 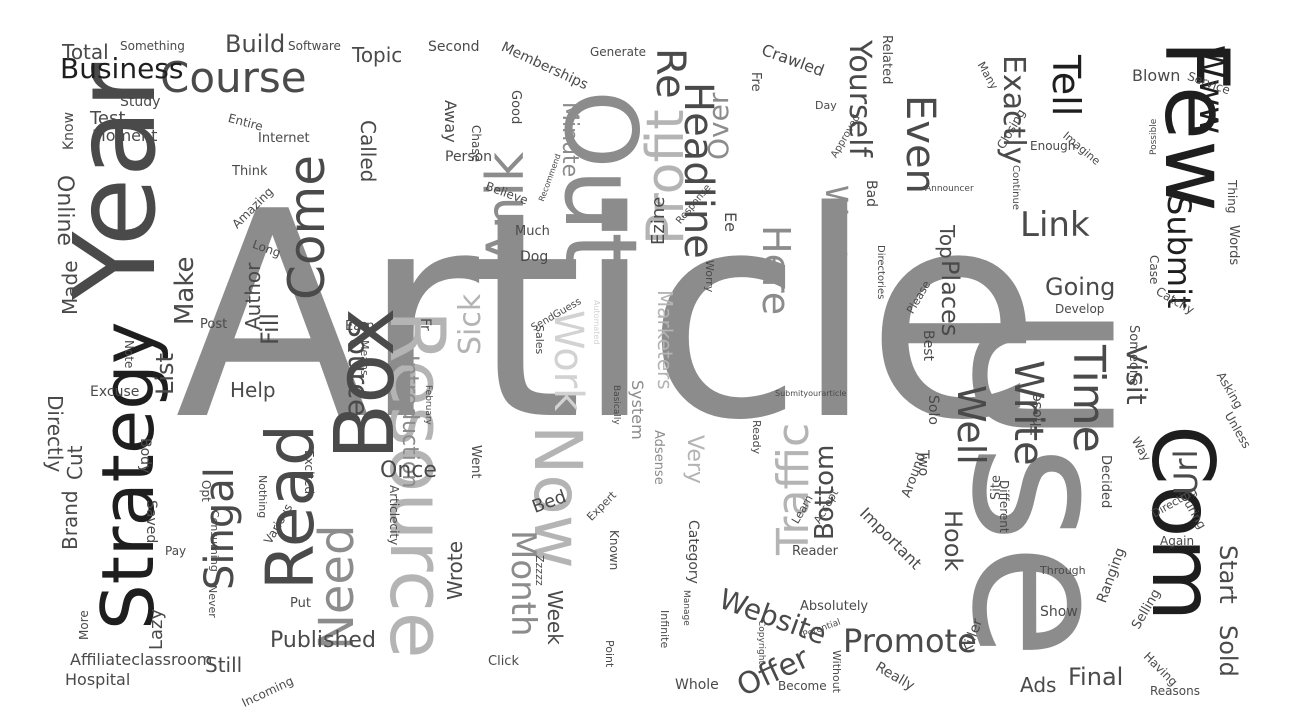 I want to click on word-nothing: Nothing, so click(x=262, y=497).